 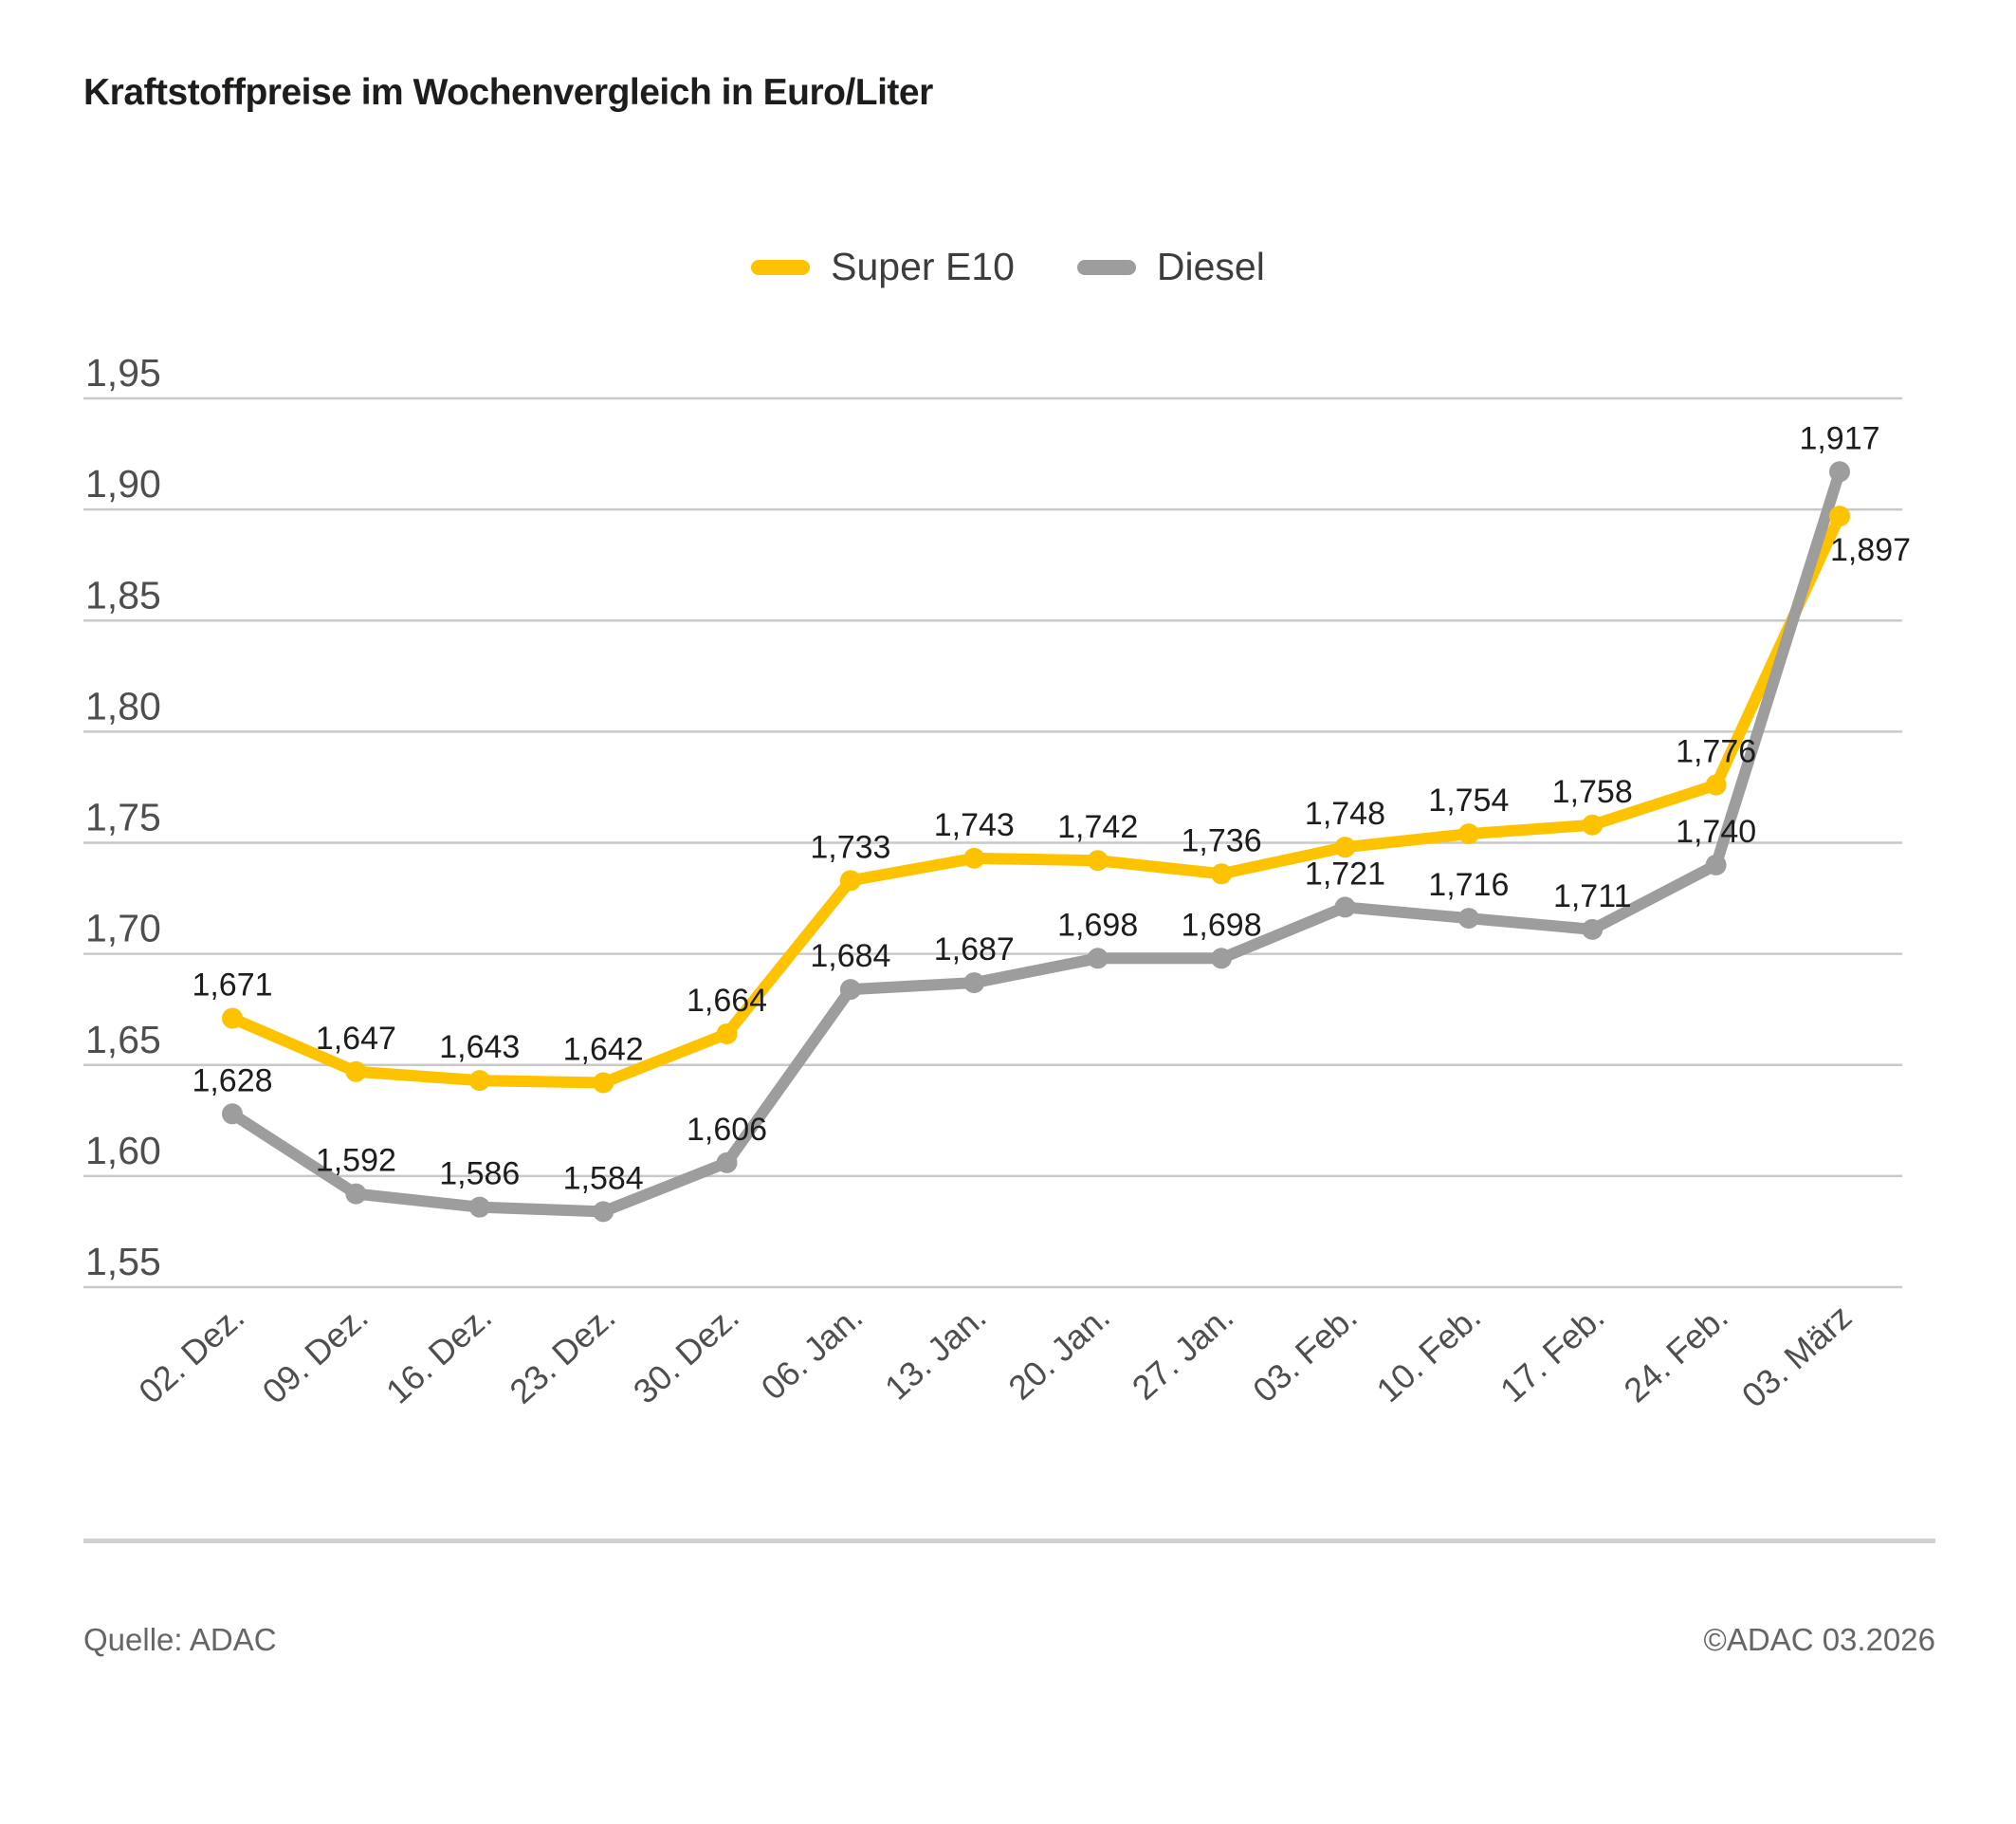 What do you see at coordinates (438, 1354) in the screenshot?
I see `x-tick-label: 16. Dez.` at bounding box center [438, 1354].